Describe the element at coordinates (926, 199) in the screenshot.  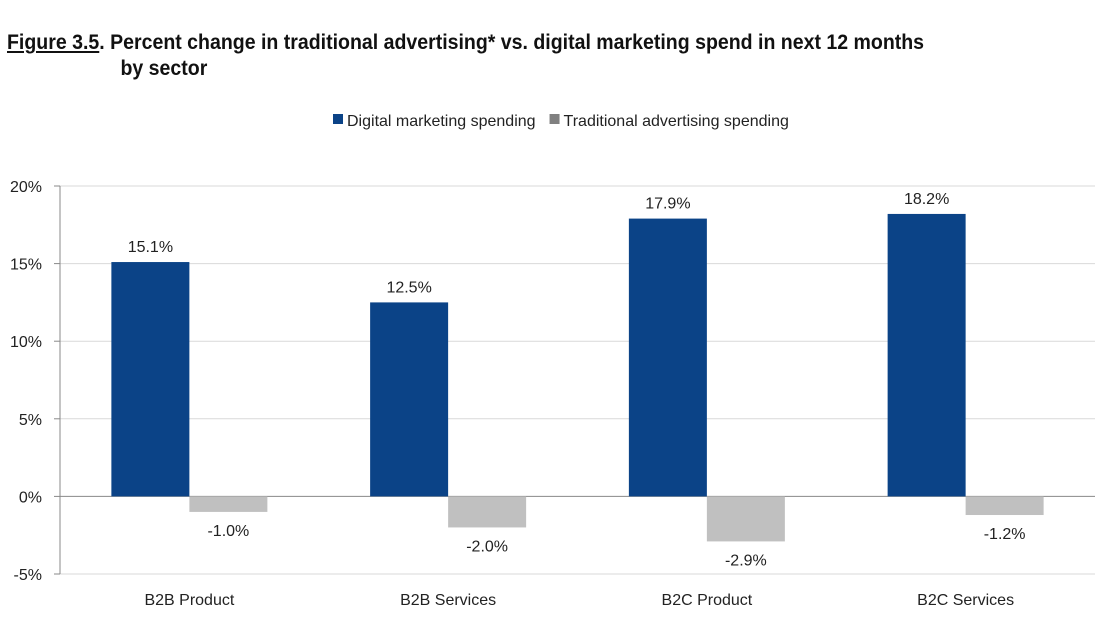
I see `data-label: 18.2%` at that location.